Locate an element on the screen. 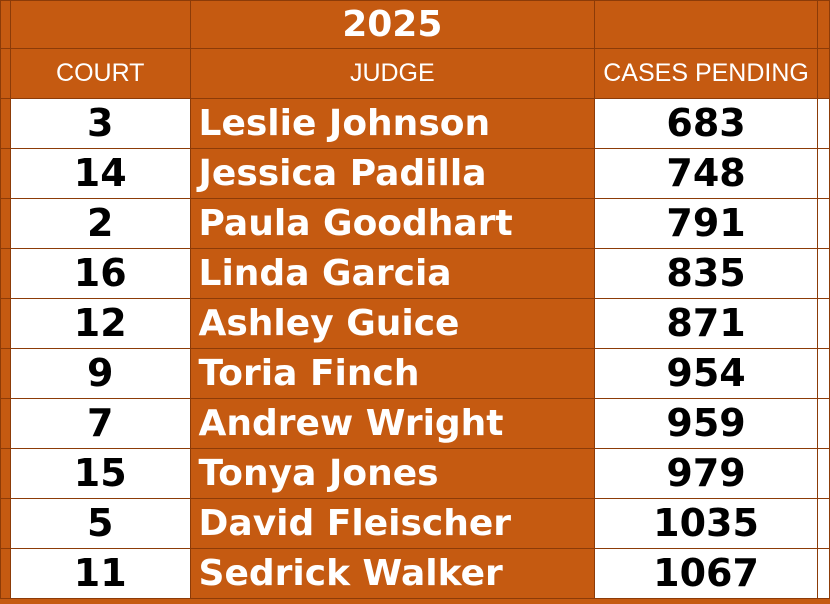 The width and height of the screenshot is (830, 604). table-row: 7 Andrew Wright 959 is located at coordinates (415, 423).